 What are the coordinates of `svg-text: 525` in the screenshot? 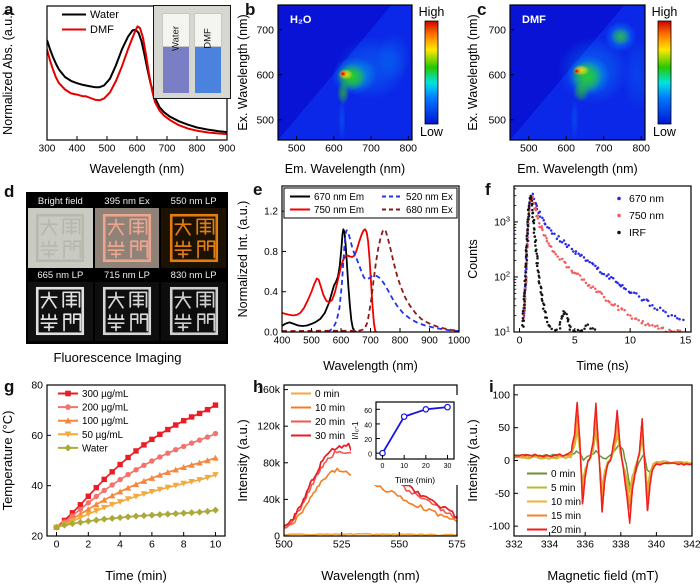 It's located at (342, 545).